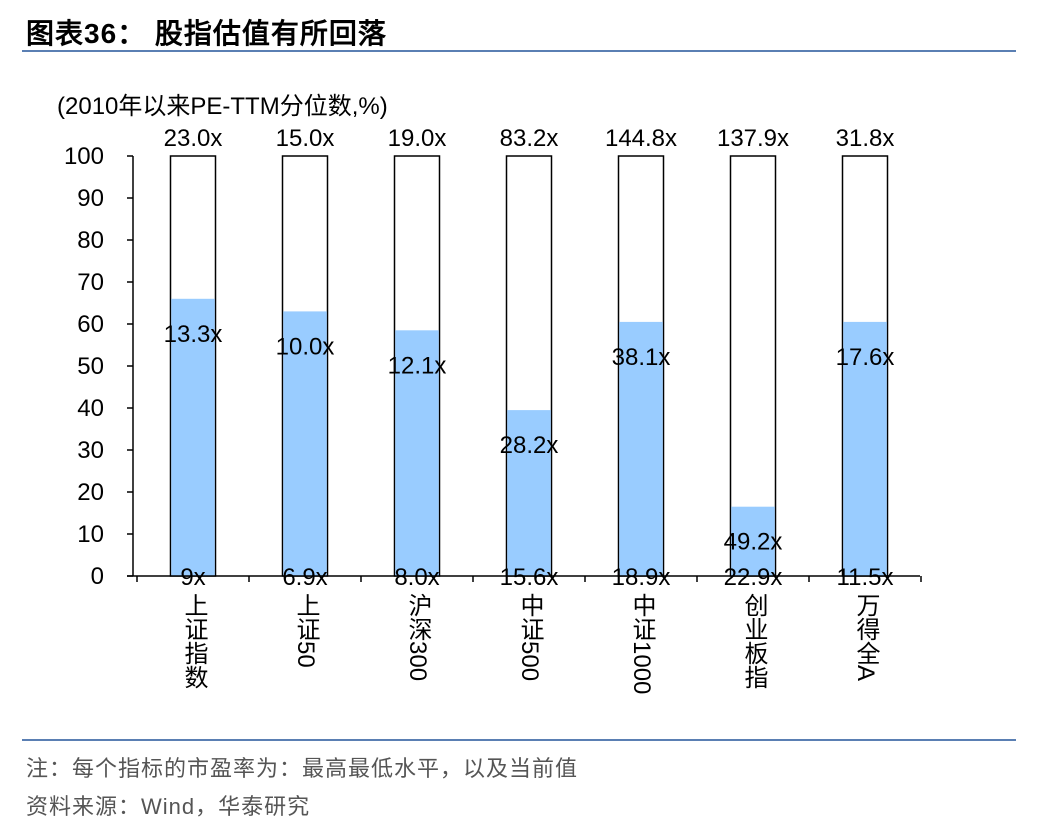  Describe the element at coordinates (753, 138) in the screenshot. I see `max-pe-label: 137.9x` at that location.